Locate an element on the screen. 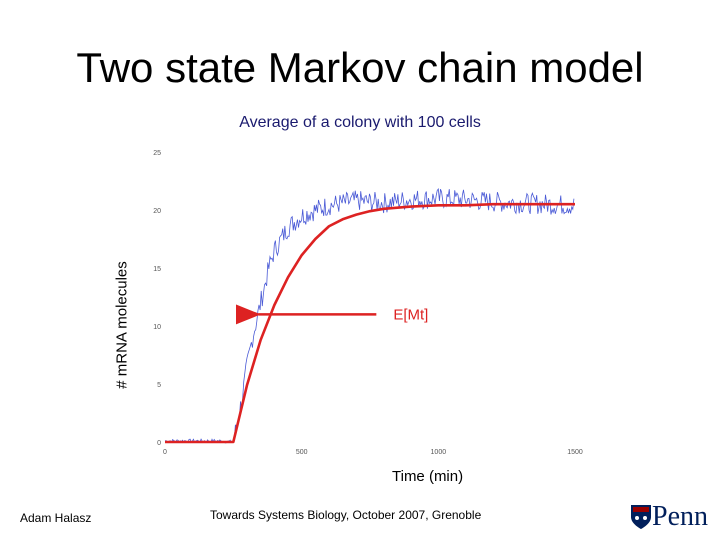 Image resolution: width=720 pixels, height=540 pixels. y-tick-label: 25 is located at coordinates (157, 153).